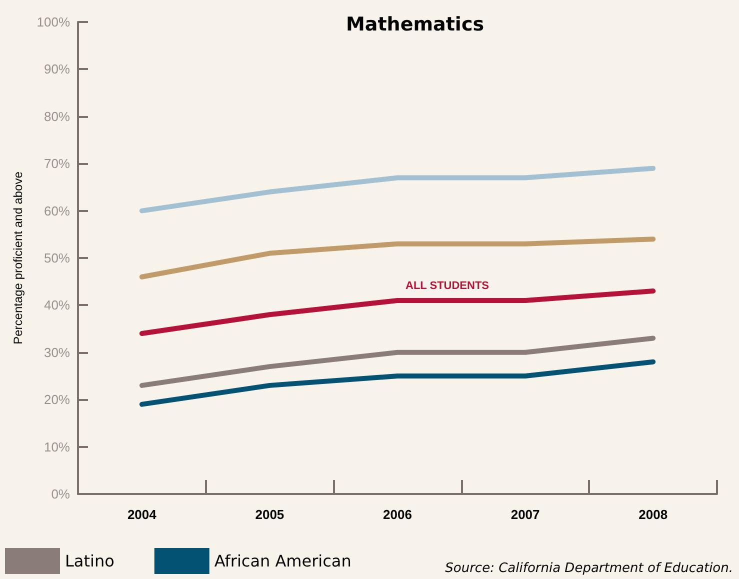  I want to click on x-tick-label: 2005, so click(269, 514).